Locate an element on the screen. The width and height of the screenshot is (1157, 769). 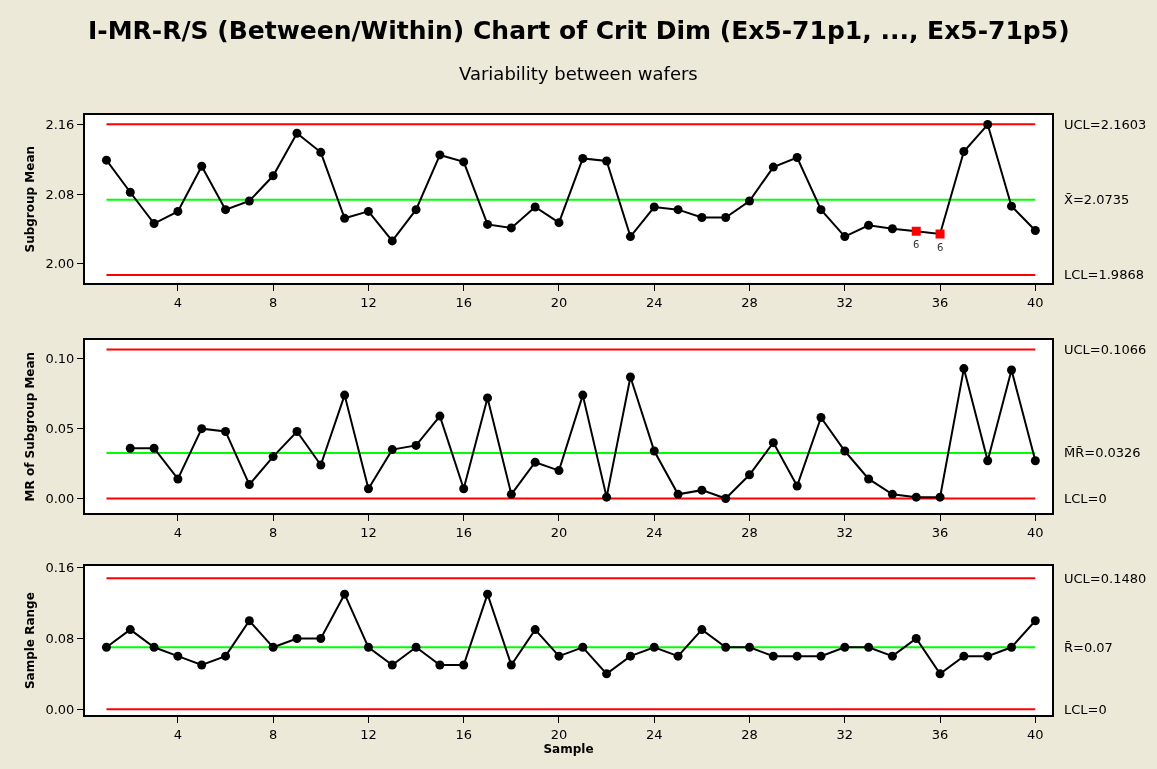
x-tick-label: 20 is located at coordinates (559, 303).